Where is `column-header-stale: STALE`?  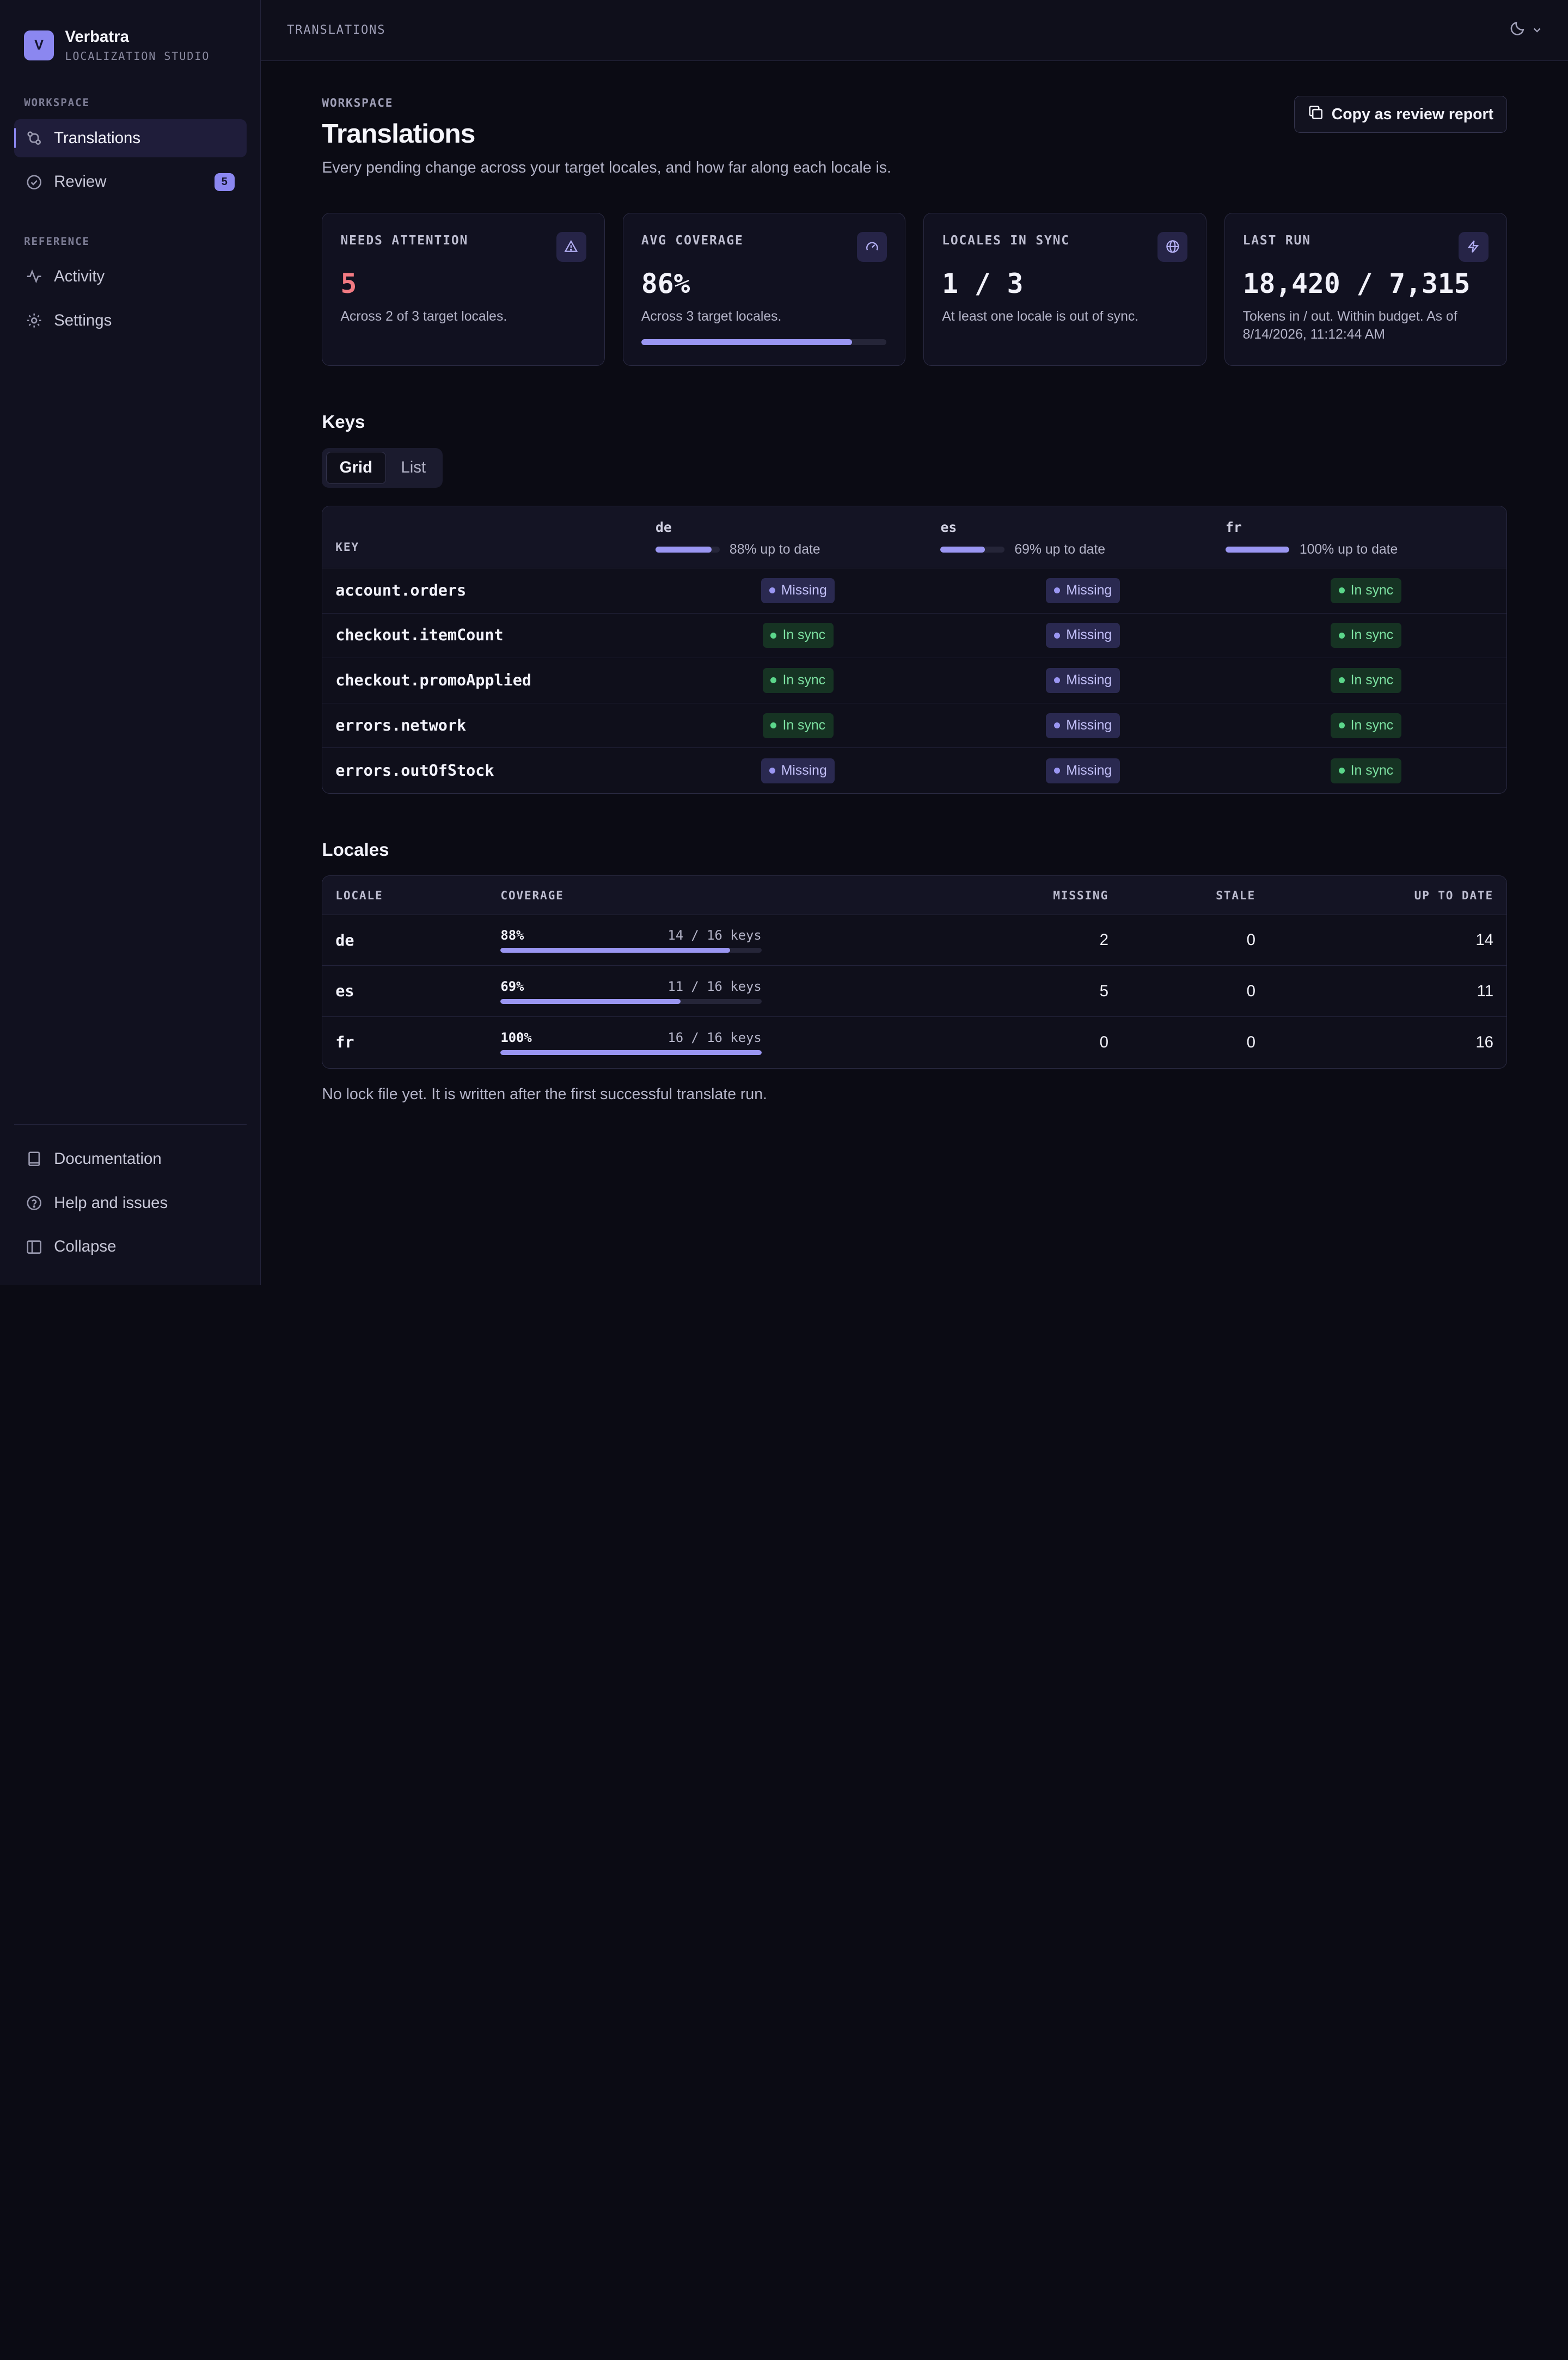 column-header-stale: STALE is located at coordinates (1235, 895).